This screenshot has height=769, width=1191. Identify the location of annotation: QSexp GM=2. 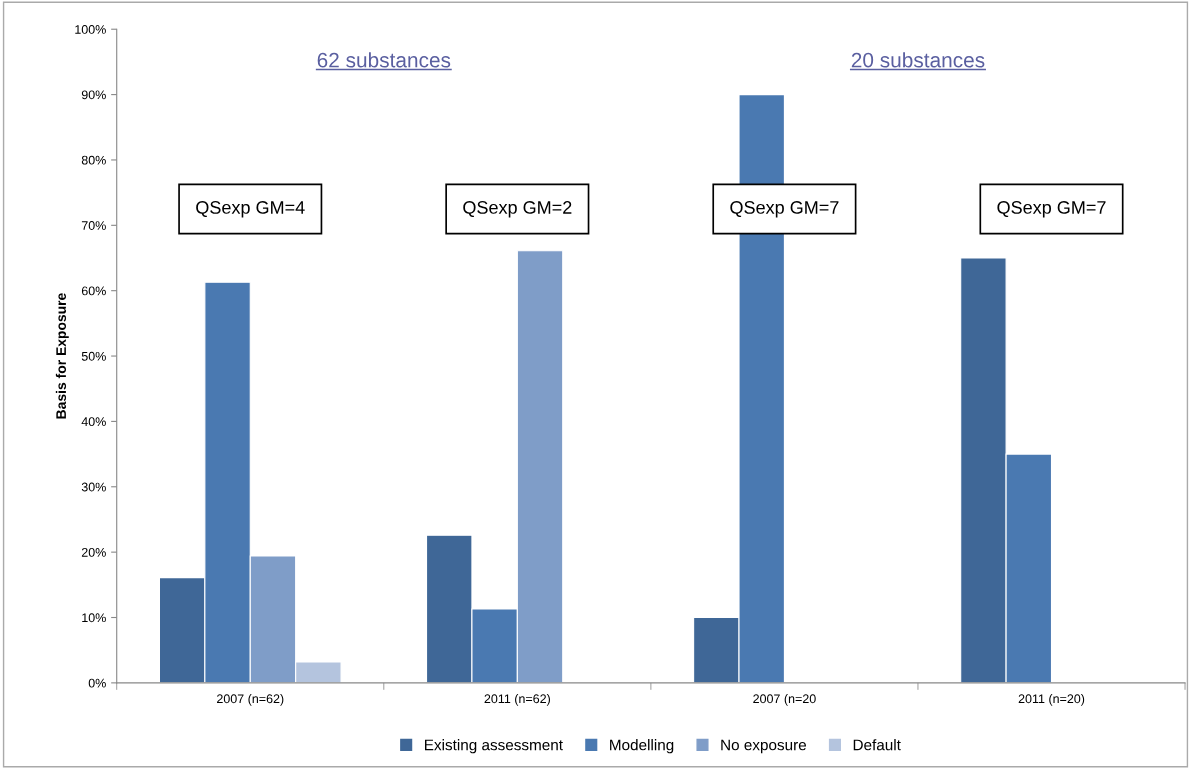
(517, 209).